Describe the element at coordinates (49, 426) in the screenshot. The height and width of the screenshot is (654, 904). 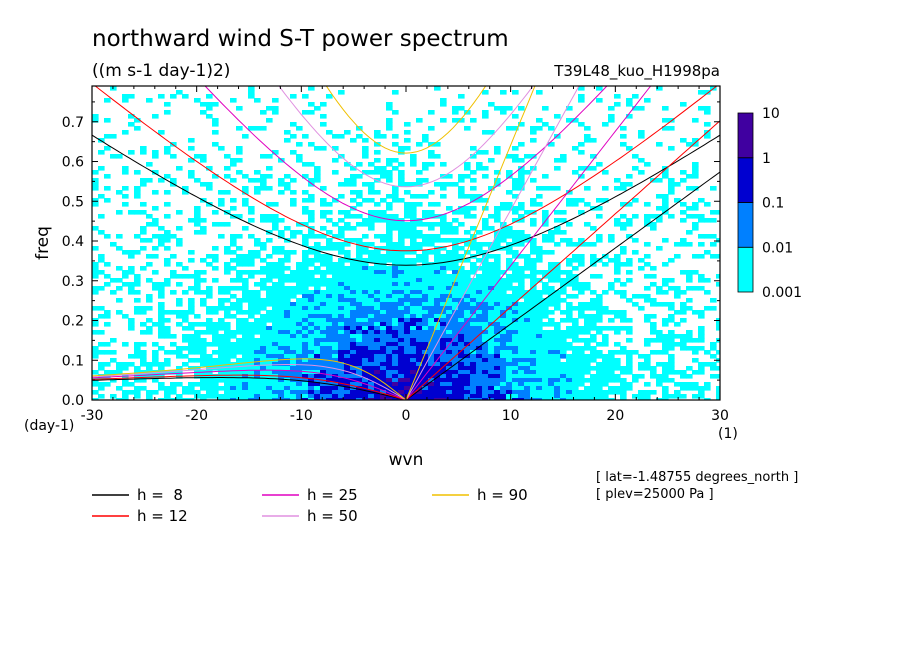
I see `y-unit-label: (day-1)` at that location.